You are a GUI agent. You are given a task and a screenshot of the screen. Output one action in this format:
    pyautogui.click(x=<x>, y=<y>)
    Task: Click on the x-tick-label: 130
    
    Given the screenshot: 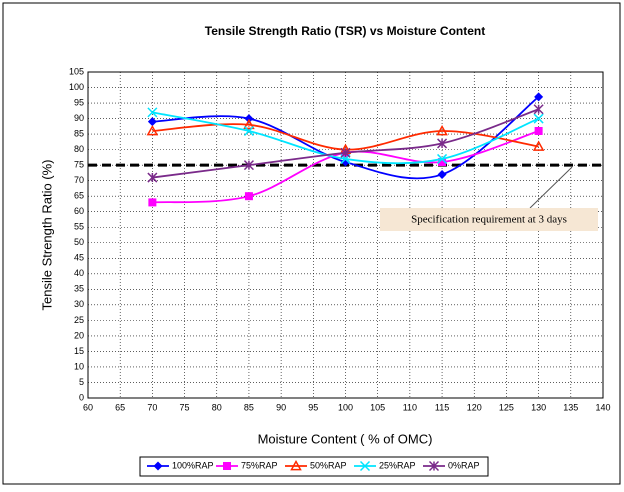 What is the action you would take?
    pyautogui.click(x=538, y=407)
    